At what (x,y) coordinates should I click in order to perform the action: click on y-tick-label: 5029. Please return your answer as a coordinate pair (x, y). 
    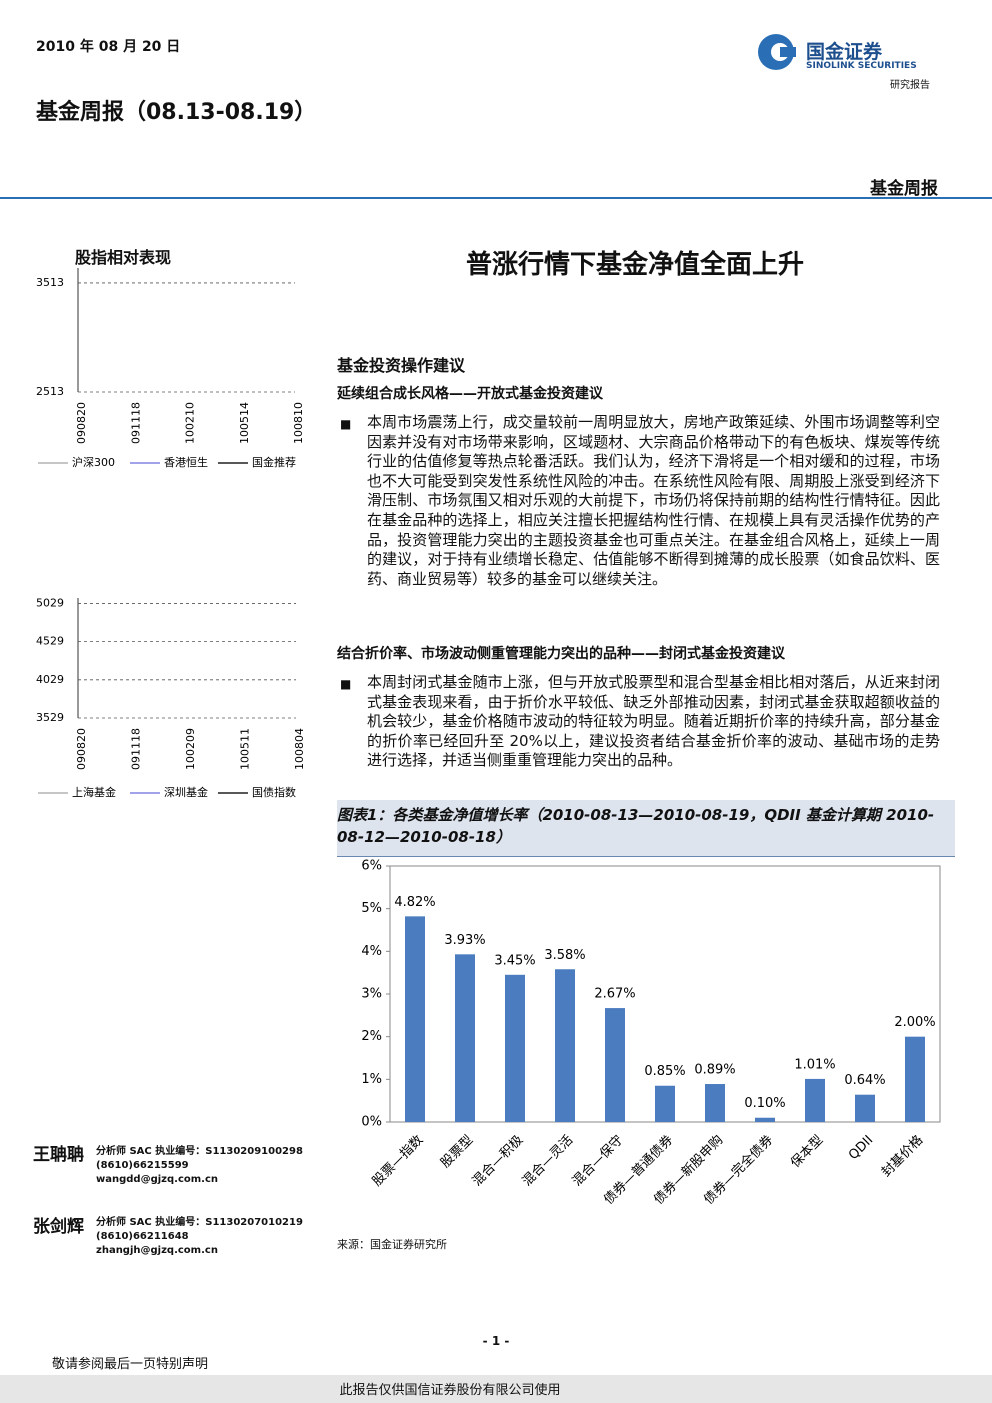
    Looking at the image, I should click on (50, 602).